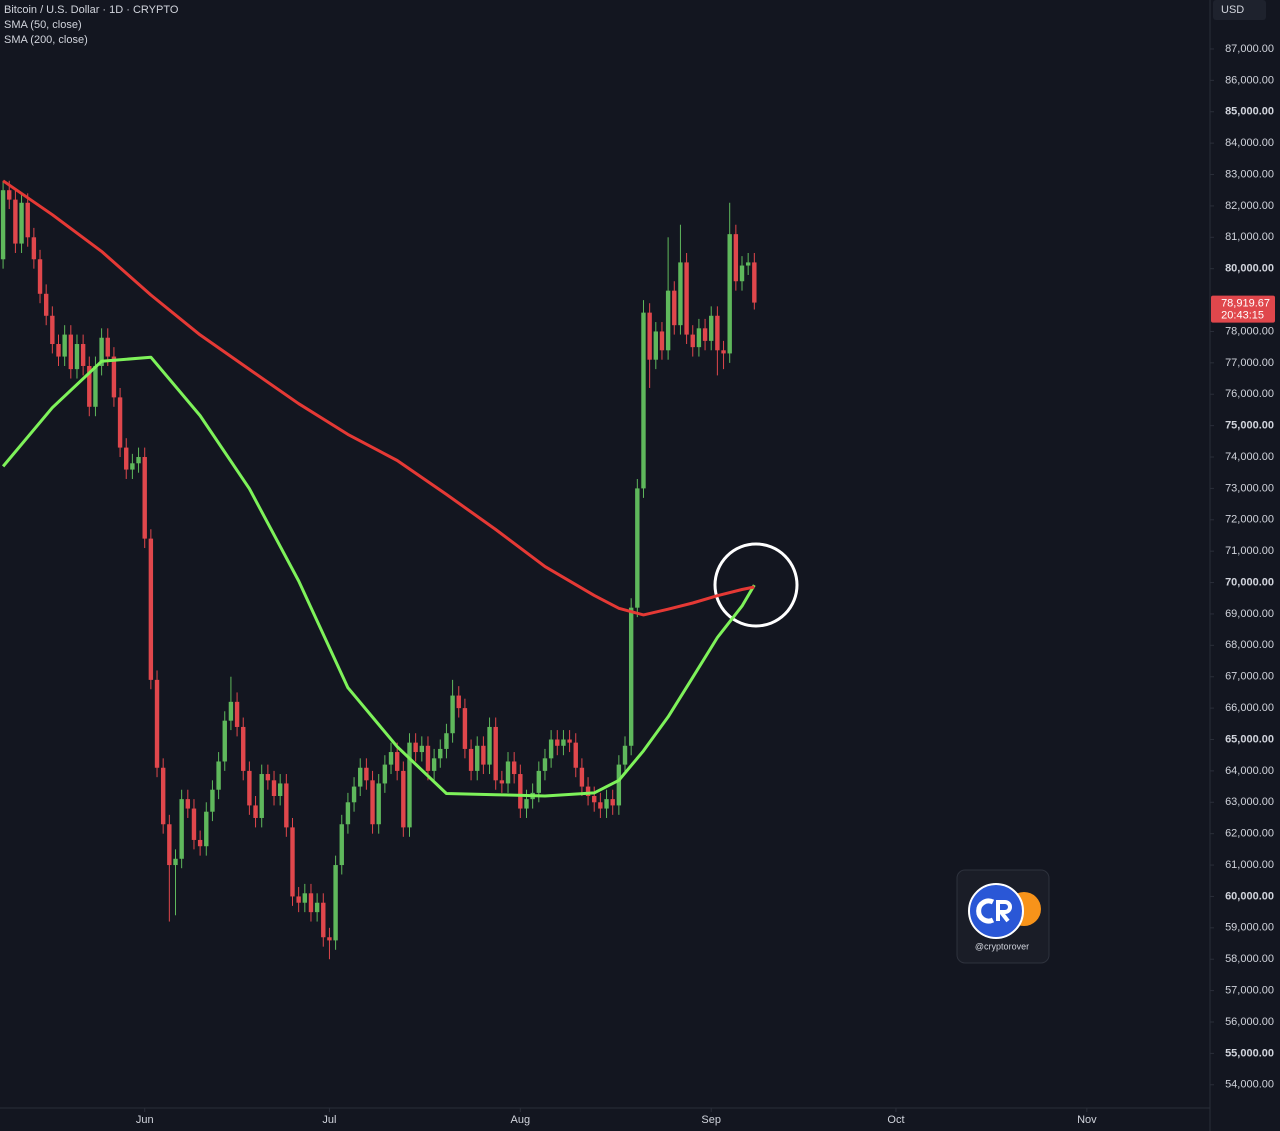  I want to click on y-tick-label: 55,000.00, so click(1249, 1053).